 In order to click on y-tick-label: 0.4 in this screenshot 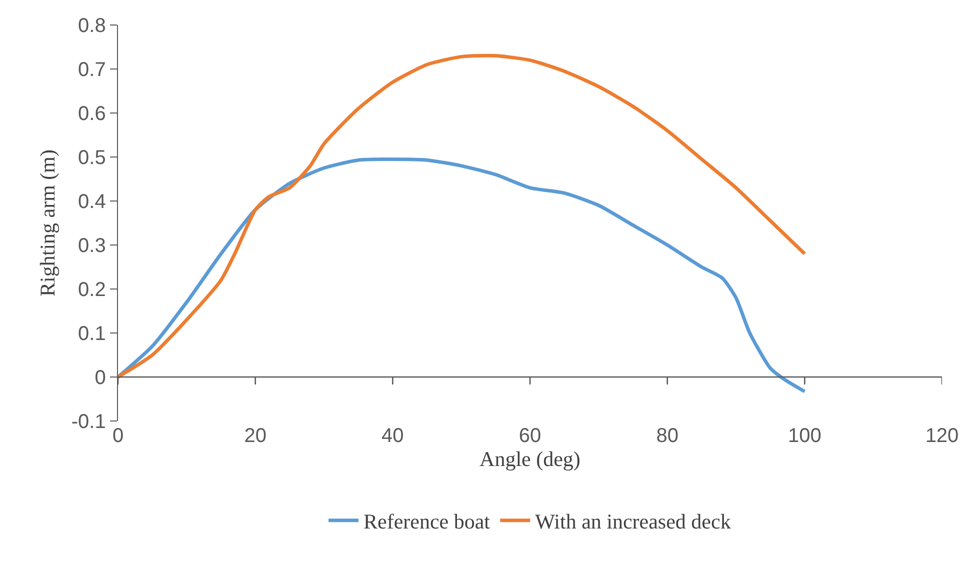, I will do `click(92, 202)`.